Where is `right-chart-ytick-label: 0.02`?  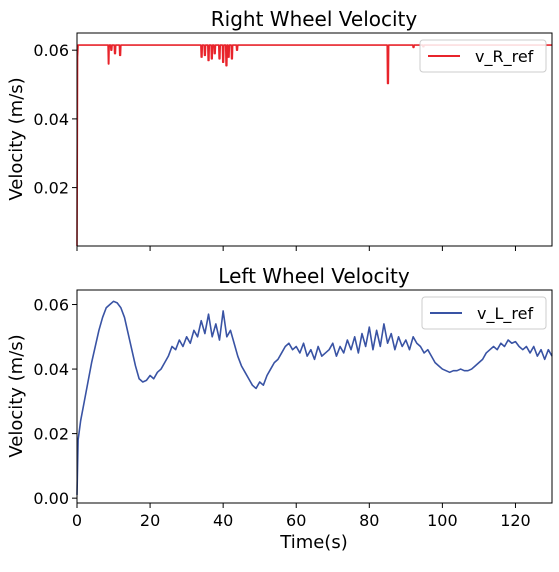
right-chart-ytick-label: 0.02 is located at coordinates (51, 188).